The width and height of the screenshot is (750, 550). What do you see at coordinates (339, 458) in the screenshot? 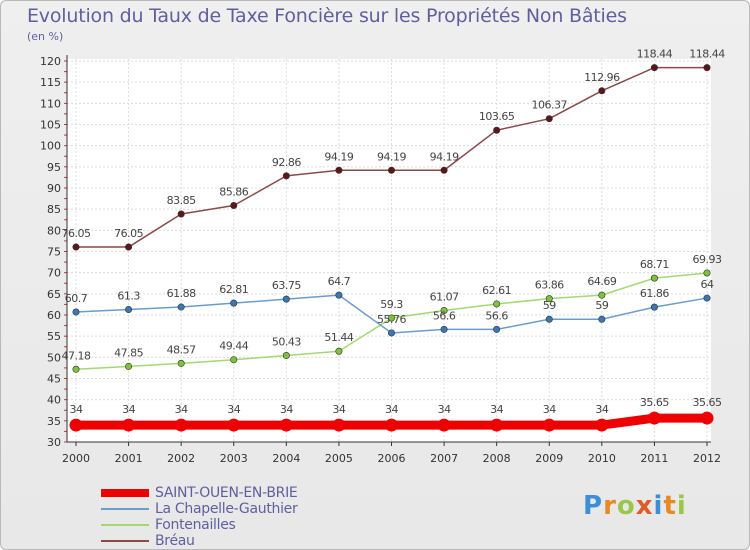
I see `x-tick-label: 2005` at bounding box center [339, 458].